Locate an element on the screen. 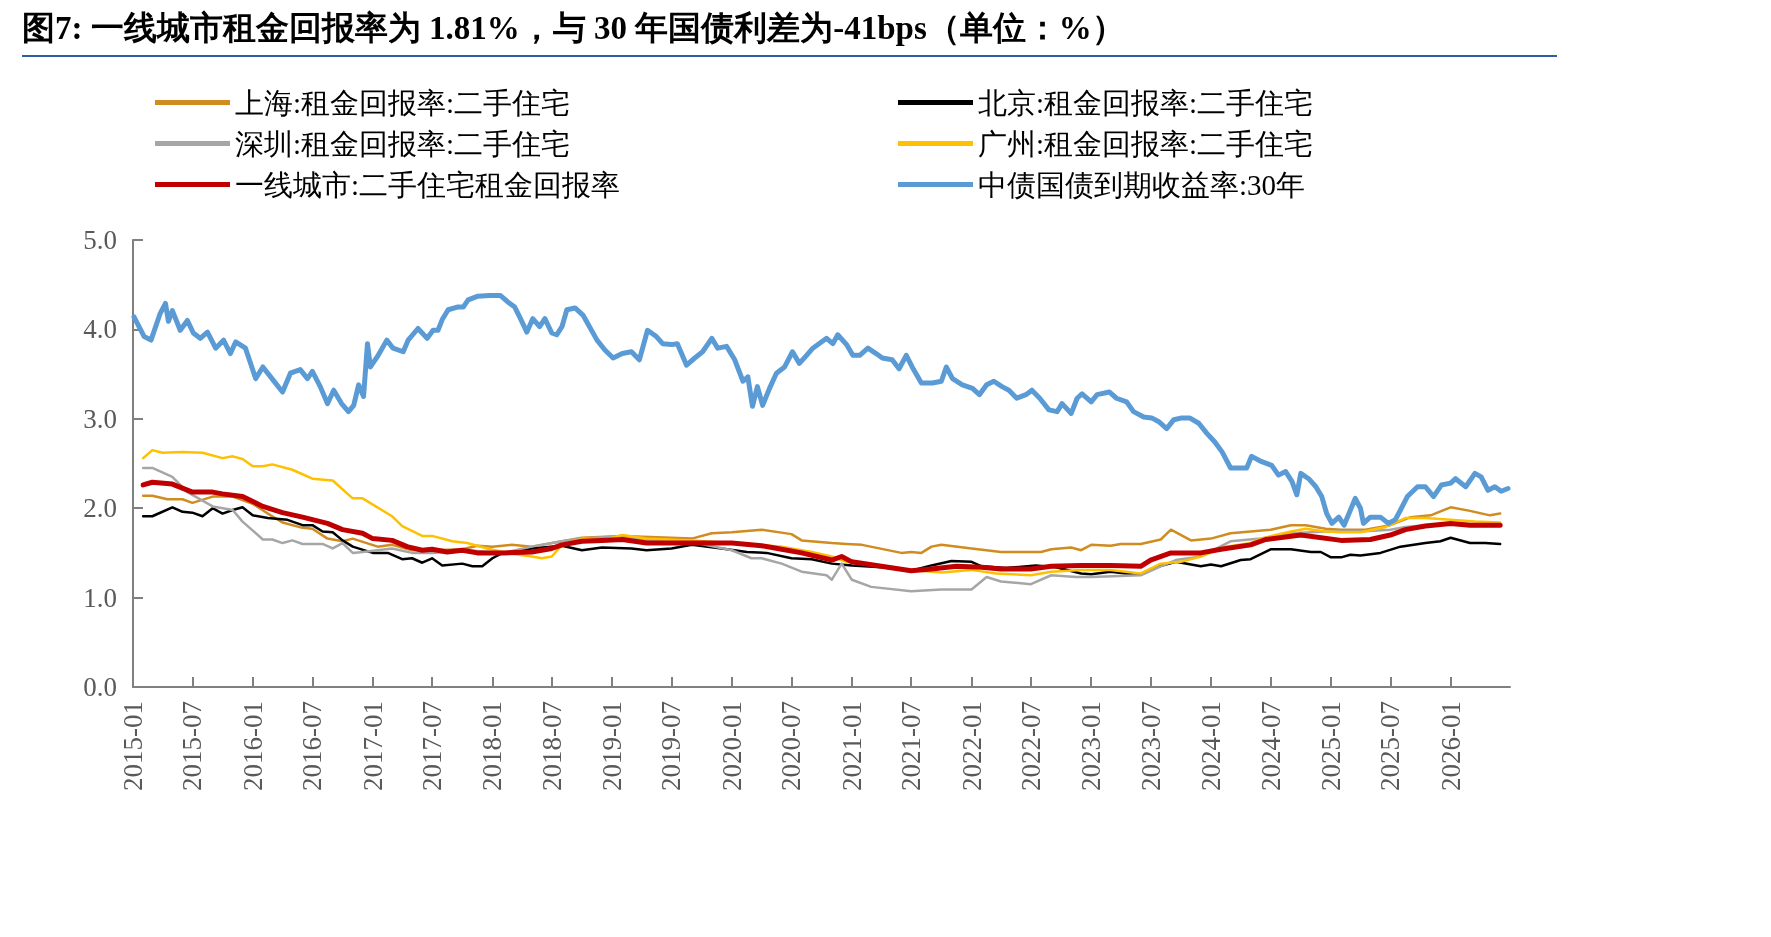  legend-label: 上海:租金回报率:二手住宅 is located at coordinates (403, 102).